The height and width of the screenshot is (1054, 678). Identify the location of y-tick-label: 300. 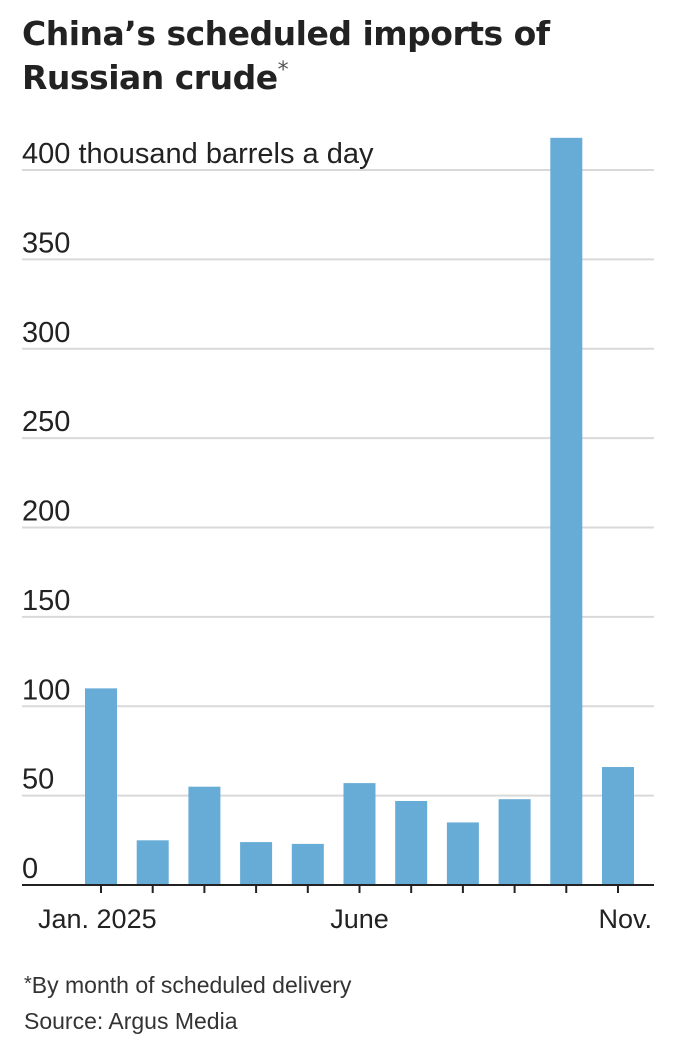
(46, 333).